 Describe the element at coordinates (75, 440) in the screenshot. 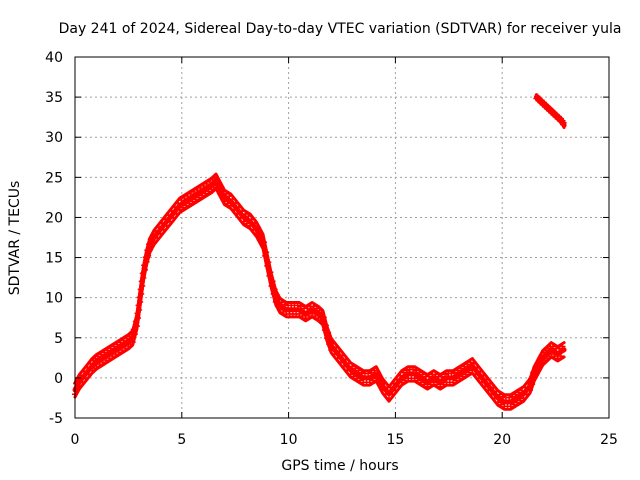

I see `x-tick-label: 0` at that location.